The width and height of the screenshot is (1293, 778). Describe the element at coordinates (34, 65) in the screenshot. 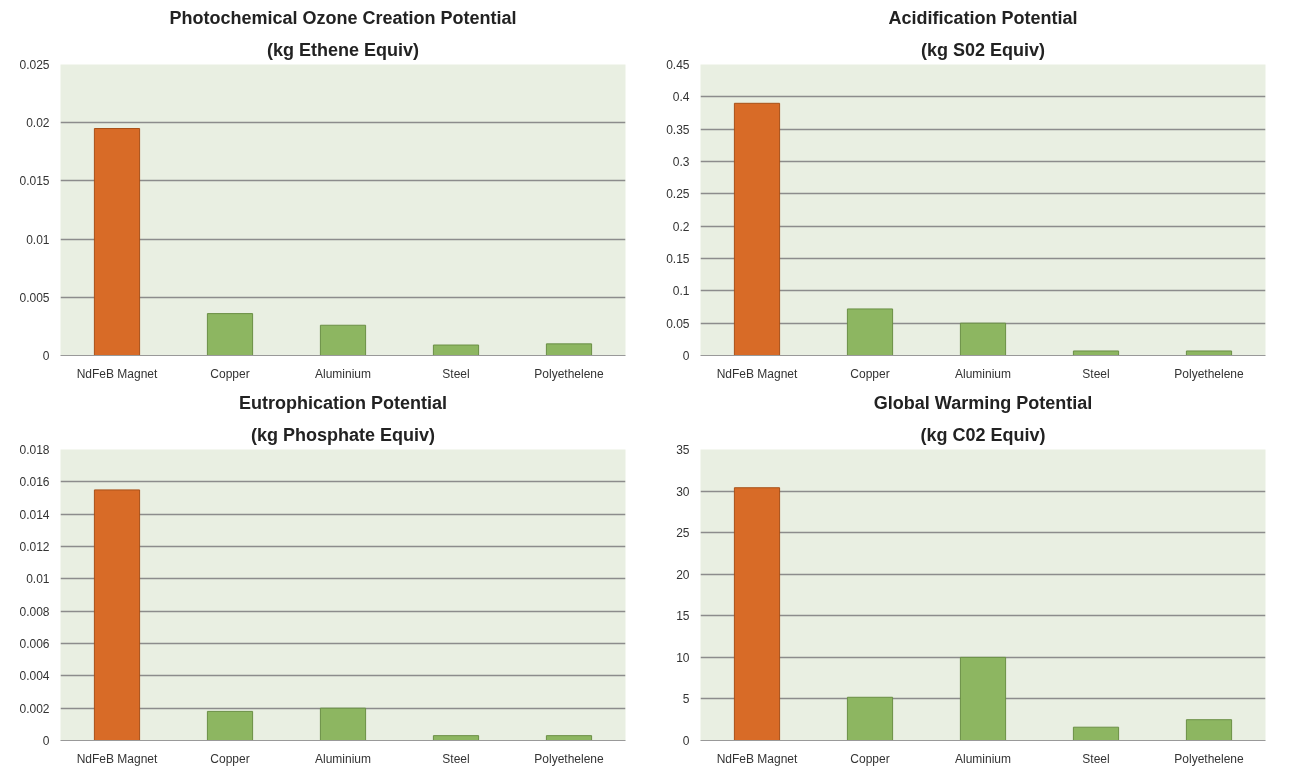

I see `y-tick-label: 0.025` at that location.